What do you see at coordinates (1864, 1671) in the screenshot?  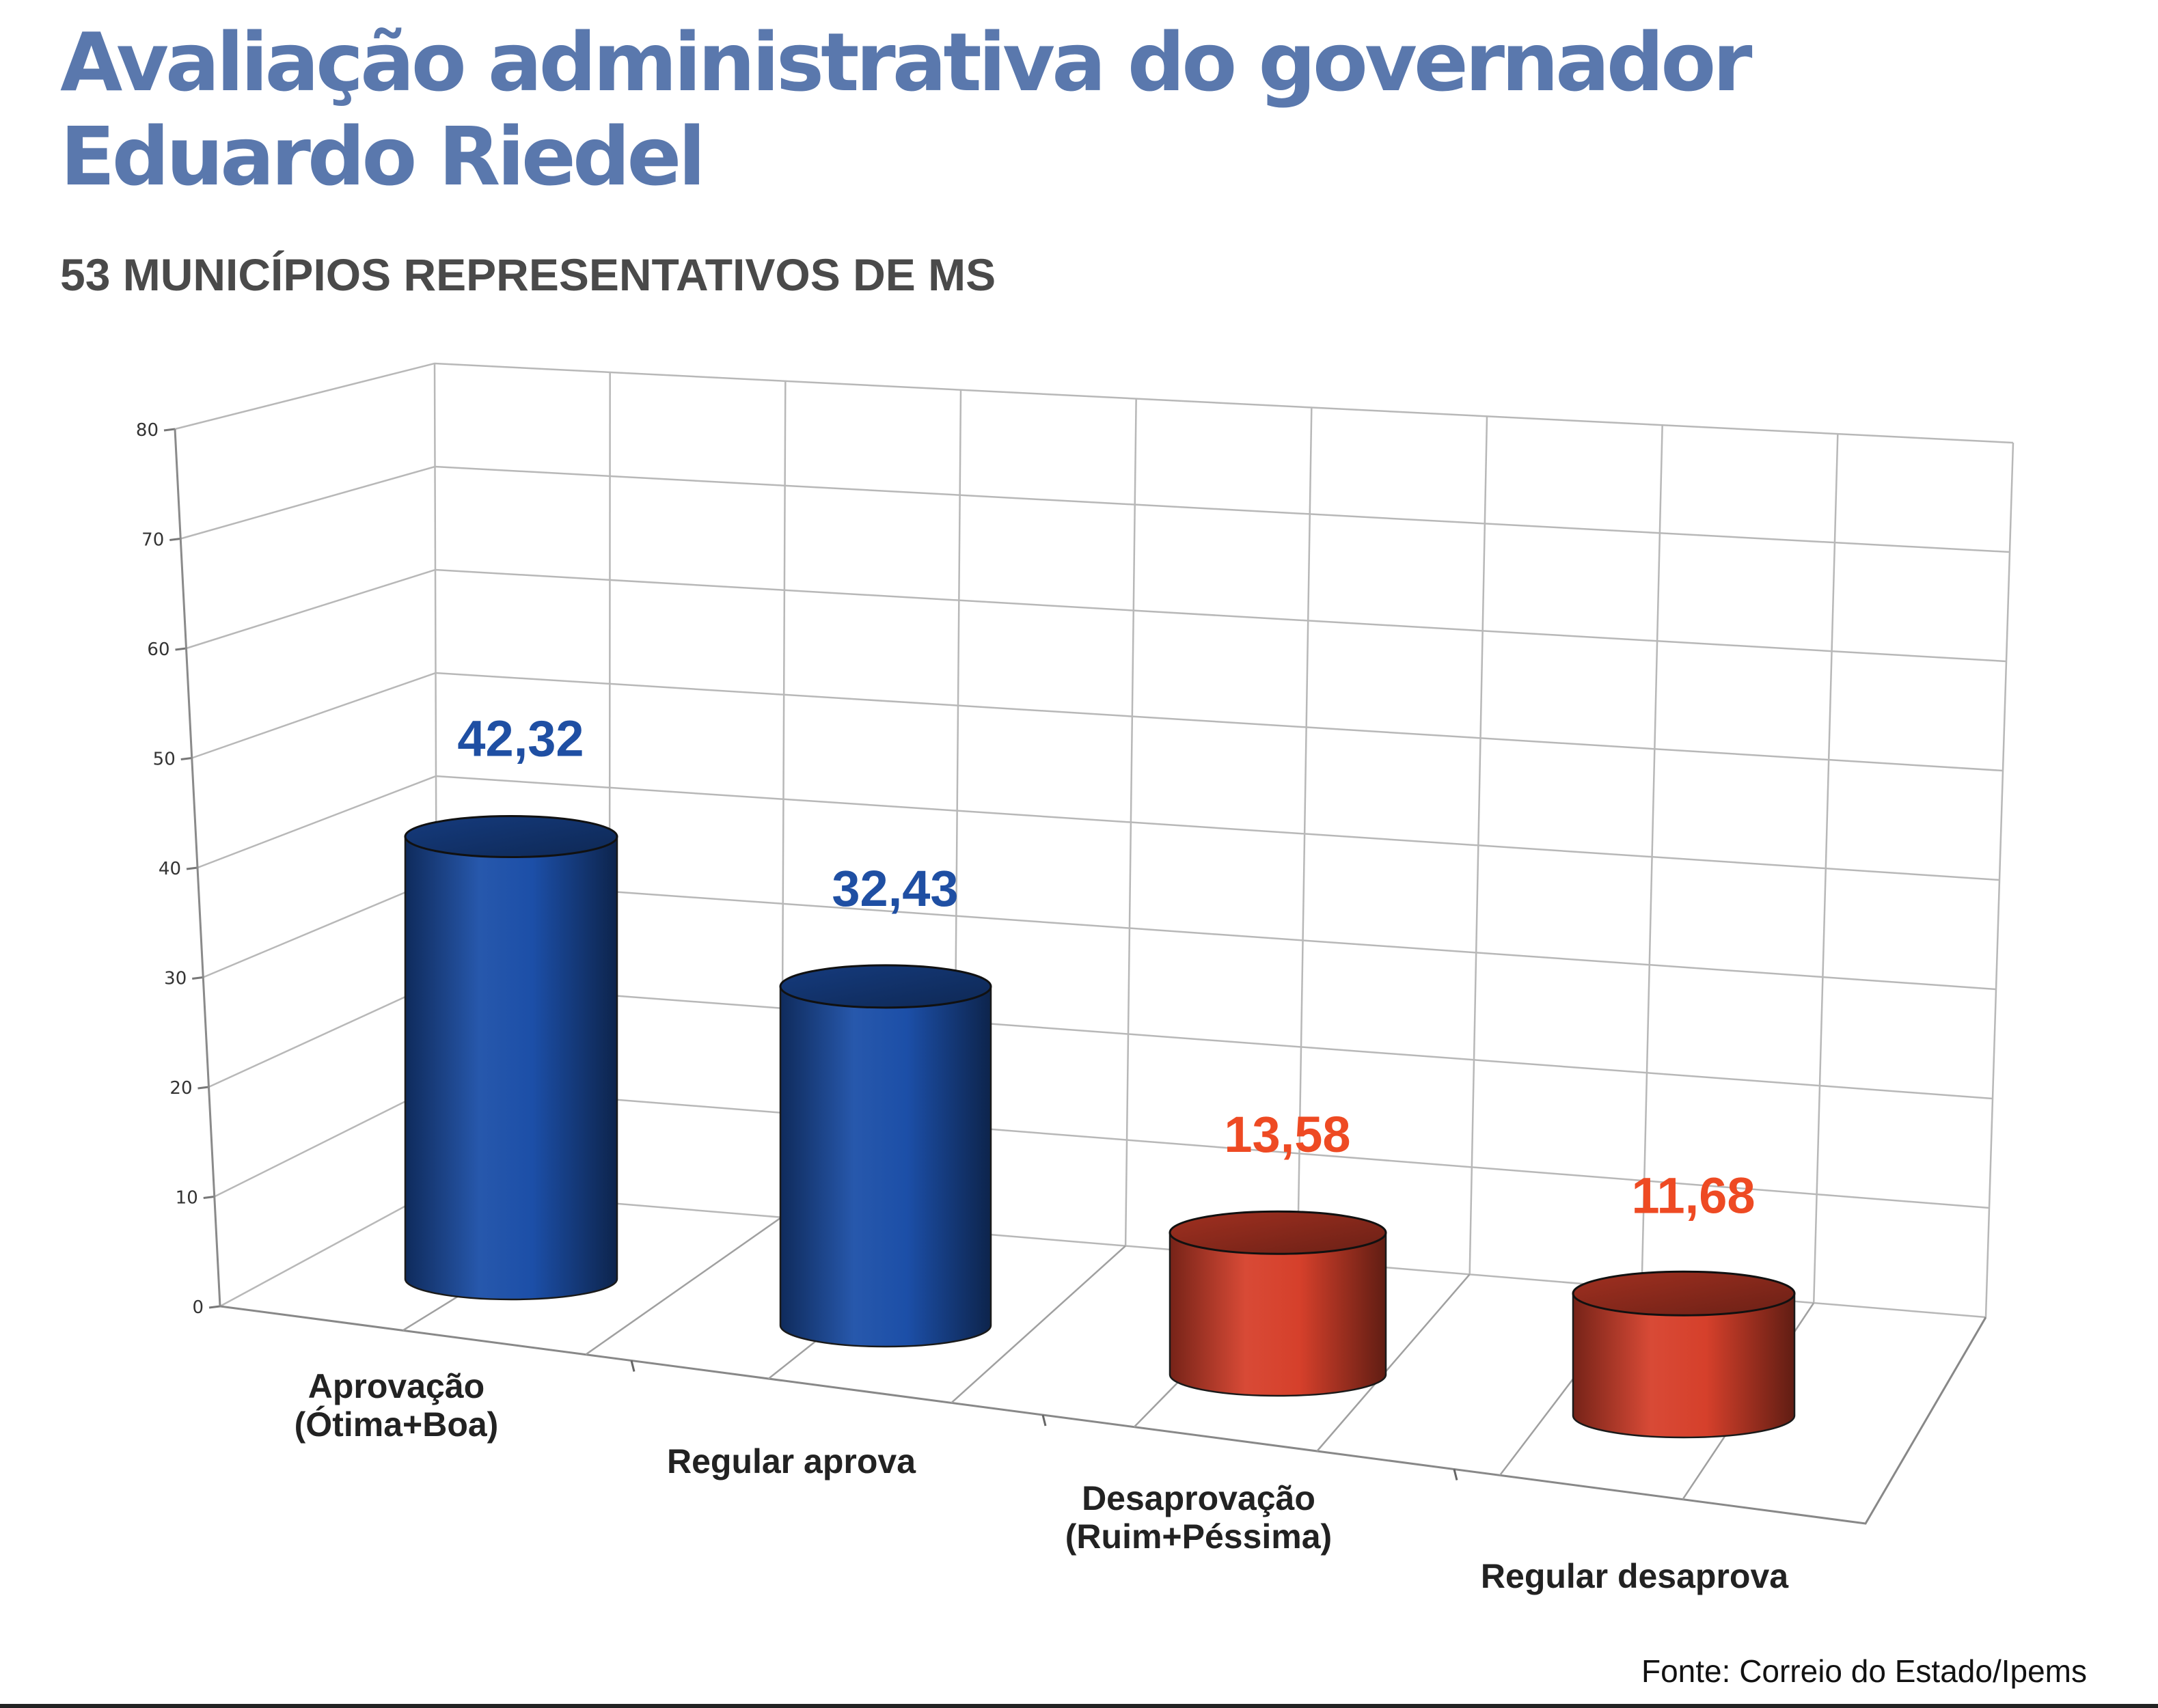 I see `source-note: Fonte: Correio do Estado/Ipems` at bounding box center [1864, 1671].